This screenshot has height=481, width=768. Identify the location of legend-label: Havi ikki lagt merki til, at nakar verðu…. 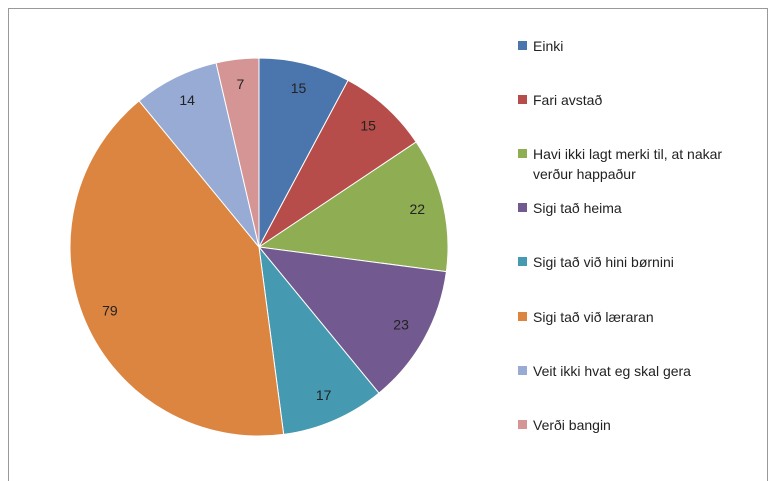
(628, 164).